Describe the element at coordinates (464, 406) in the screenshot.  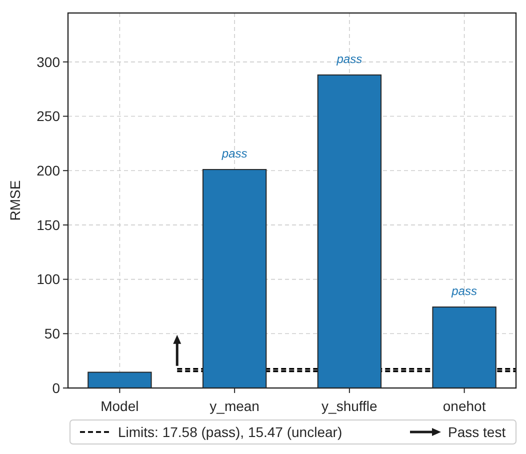
I see `x-tick-label: onehot` at that location.